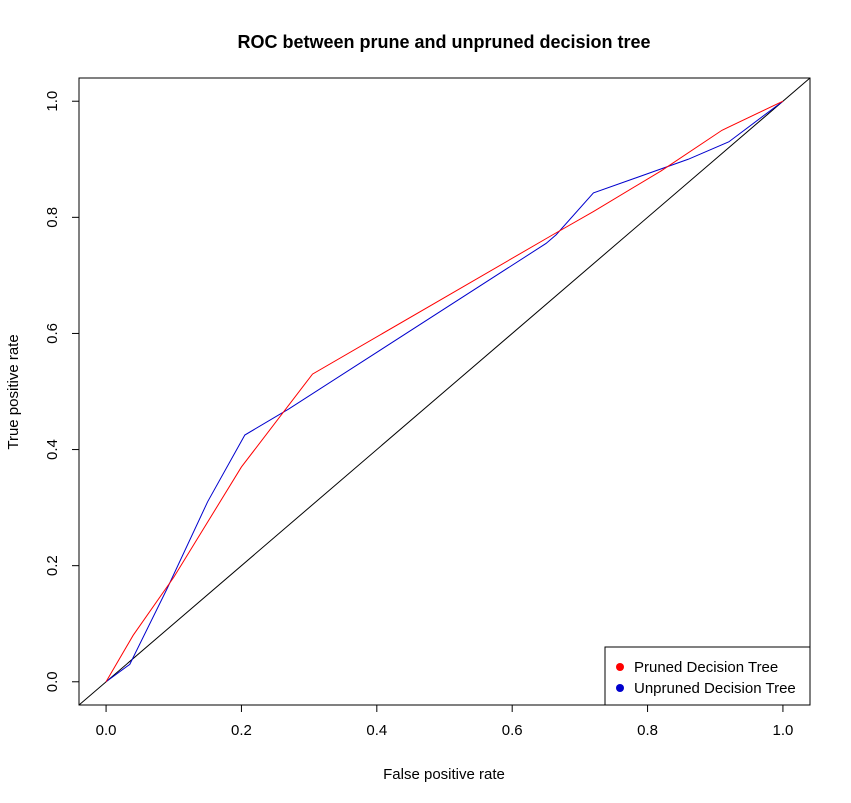 The image size is (851, 803). I want to click on x-tick-label: 0.0, so click(106, 730).